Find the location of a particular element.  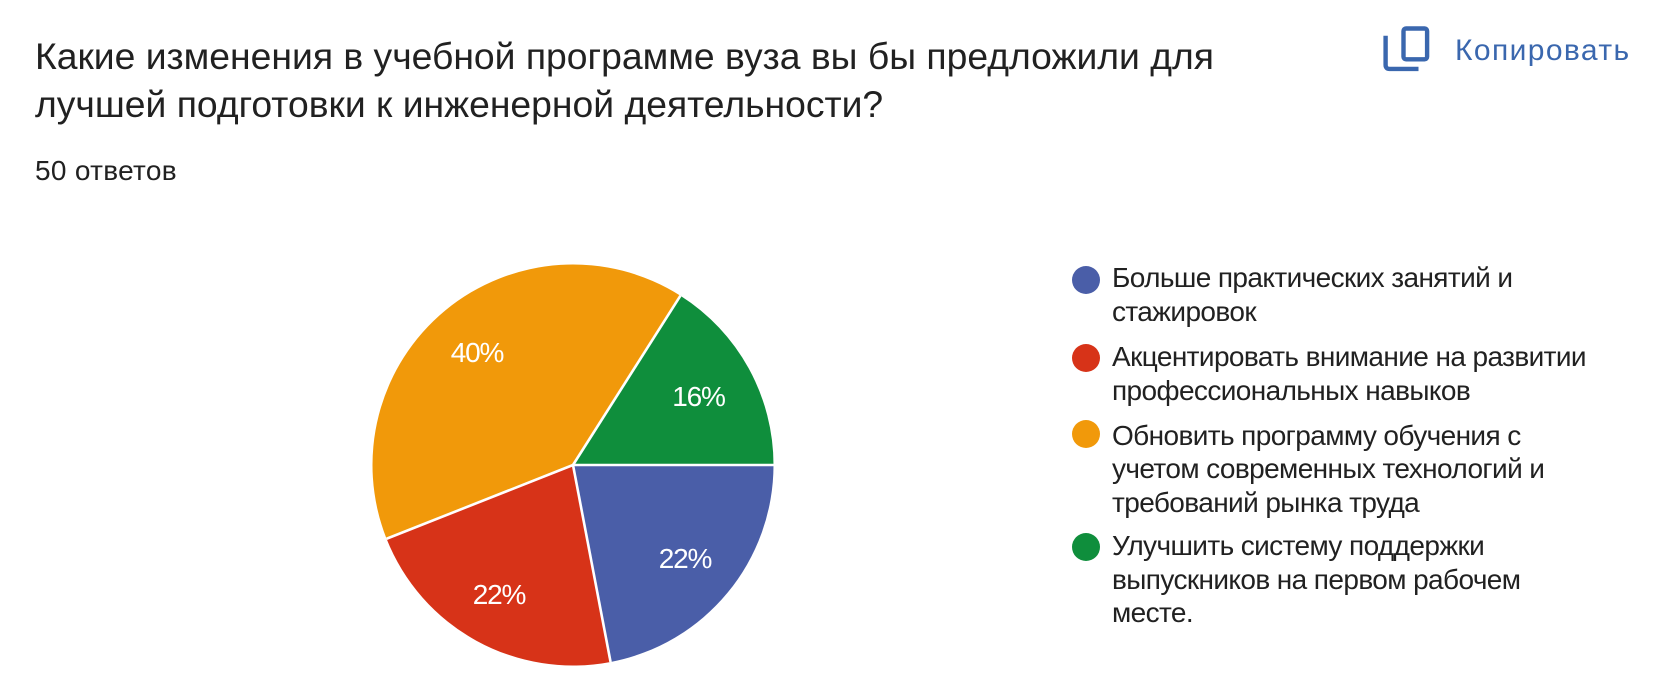

svg-text: 40% is located at coordinates (477, 352).